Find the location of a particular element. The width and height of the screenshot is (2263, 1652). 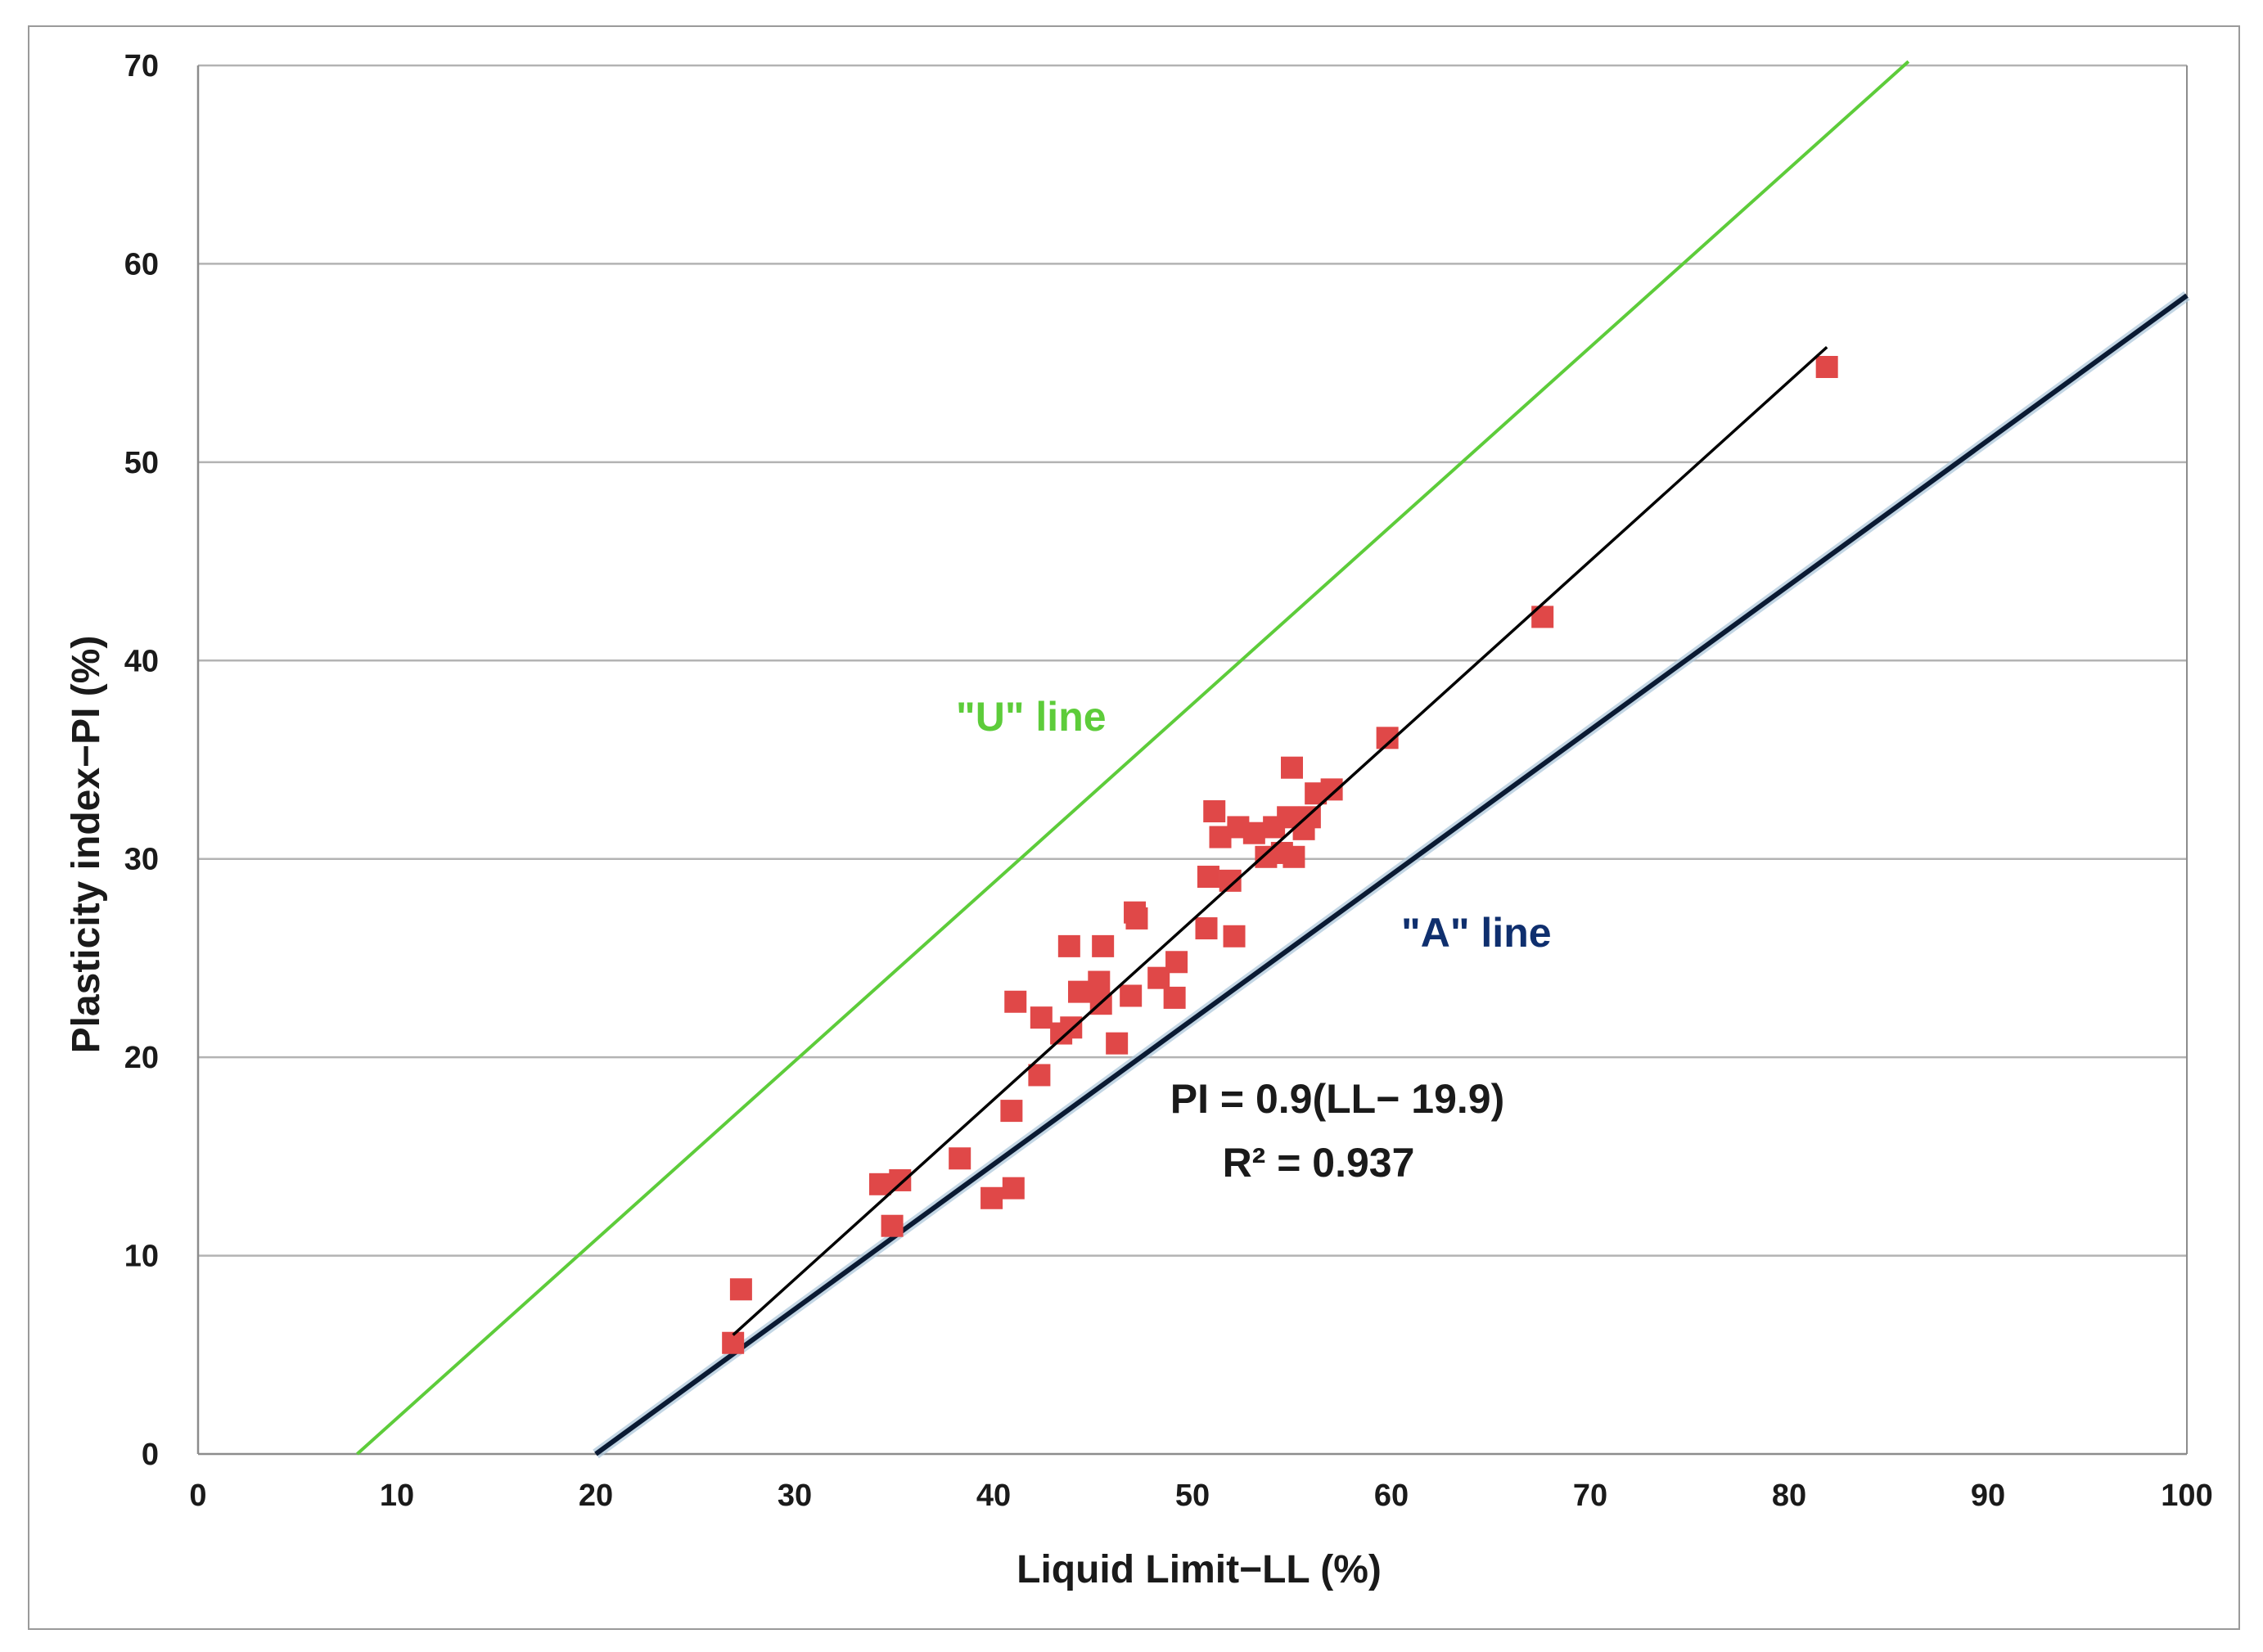

y-tick-label: 60 is located at coordinates (141, 264).